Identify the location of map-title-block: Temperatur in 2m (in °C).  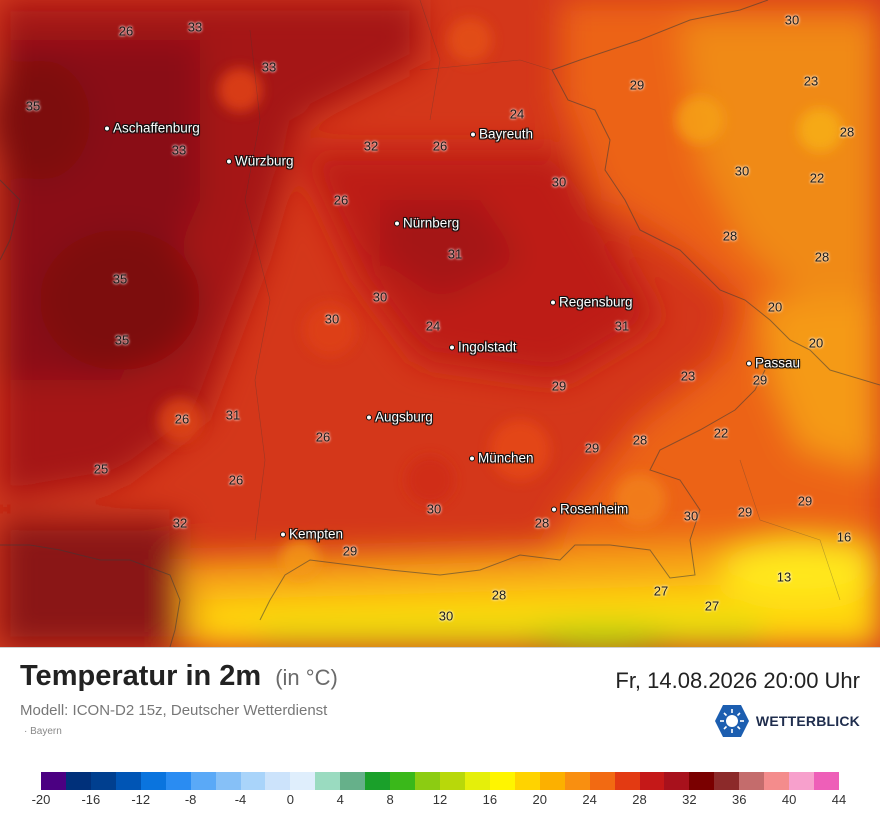
(179, 676).